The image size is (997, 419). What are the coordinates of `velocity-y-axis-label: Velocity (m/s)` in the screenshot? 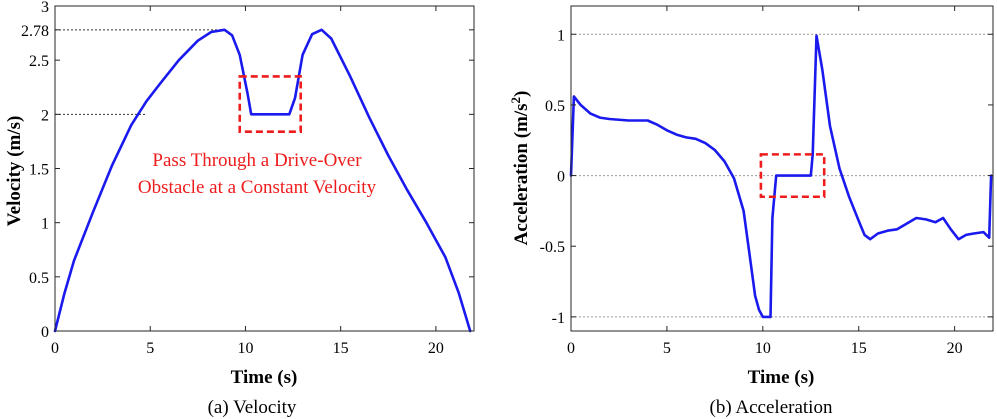 It's located at (14, 171).